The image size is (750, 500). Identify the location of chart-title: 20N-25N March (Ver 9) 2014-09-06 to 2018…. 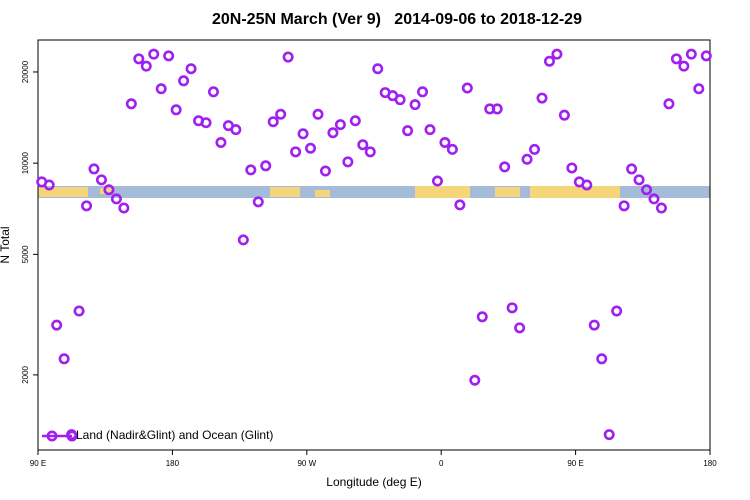
(397, 19).